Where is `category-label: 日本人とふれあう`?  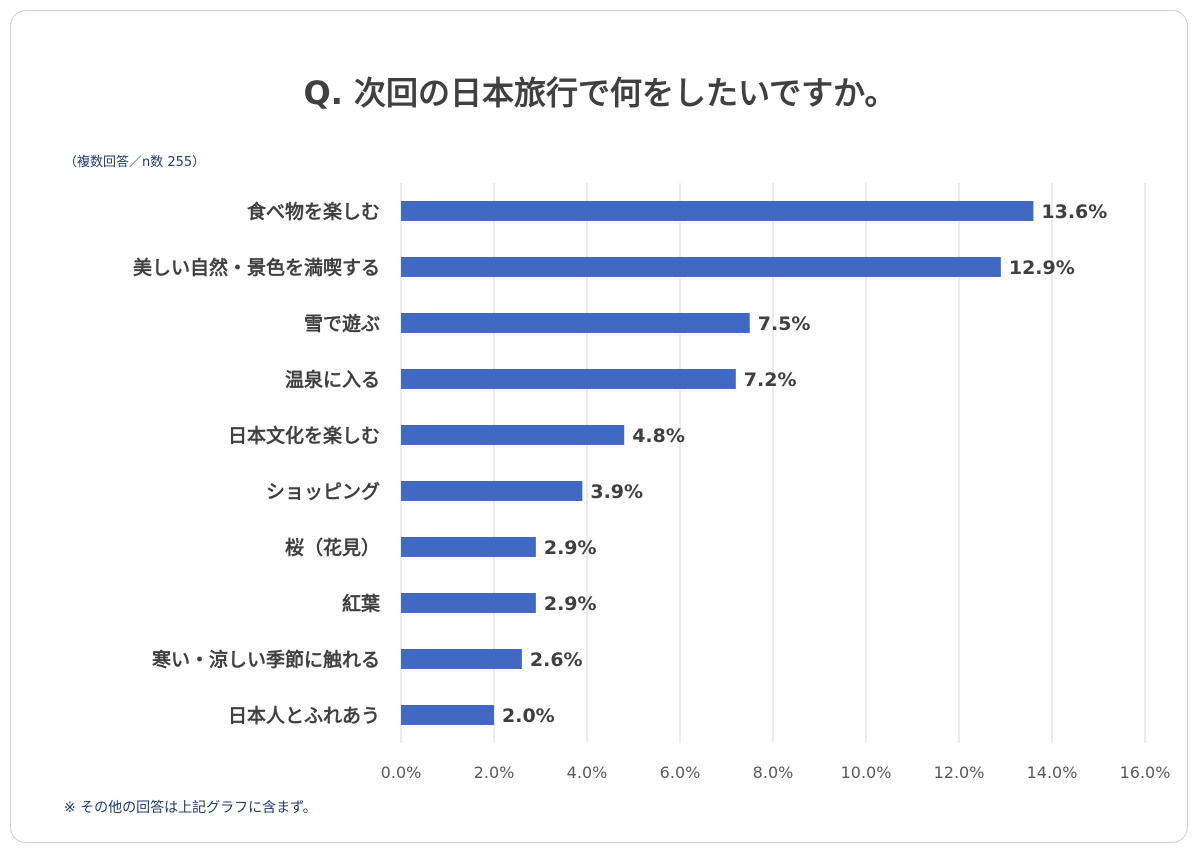 category-label: 日本人とふれあう is located at coordinates (304, 715).